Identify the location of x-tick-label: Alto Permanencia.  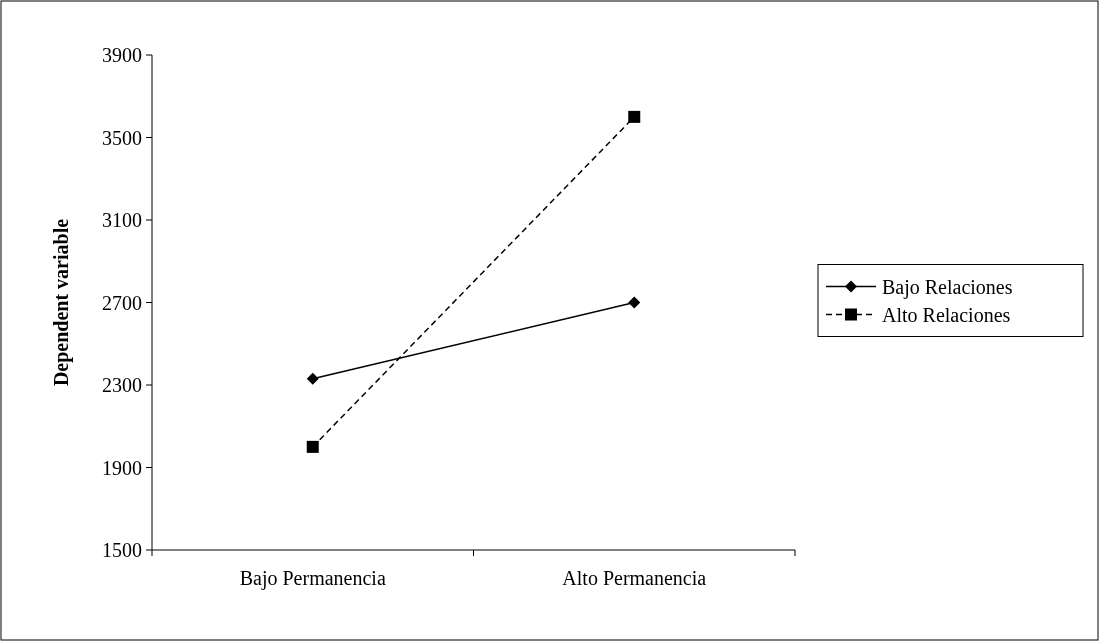
(634, 578).